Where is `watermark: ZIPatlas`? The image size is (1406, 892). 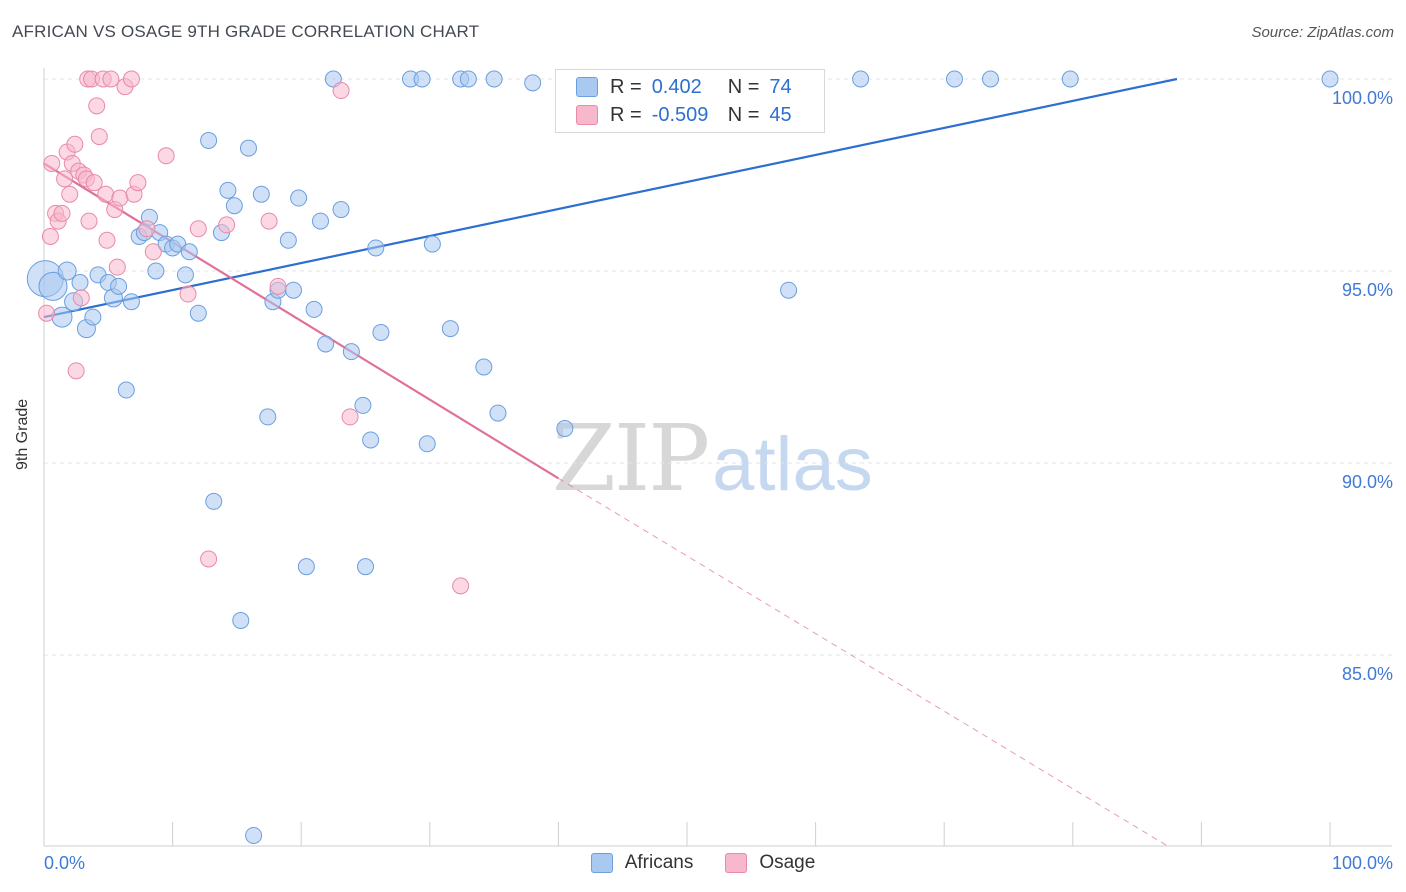 watermark: ZIPatlas is located at coordinates (712, 458).